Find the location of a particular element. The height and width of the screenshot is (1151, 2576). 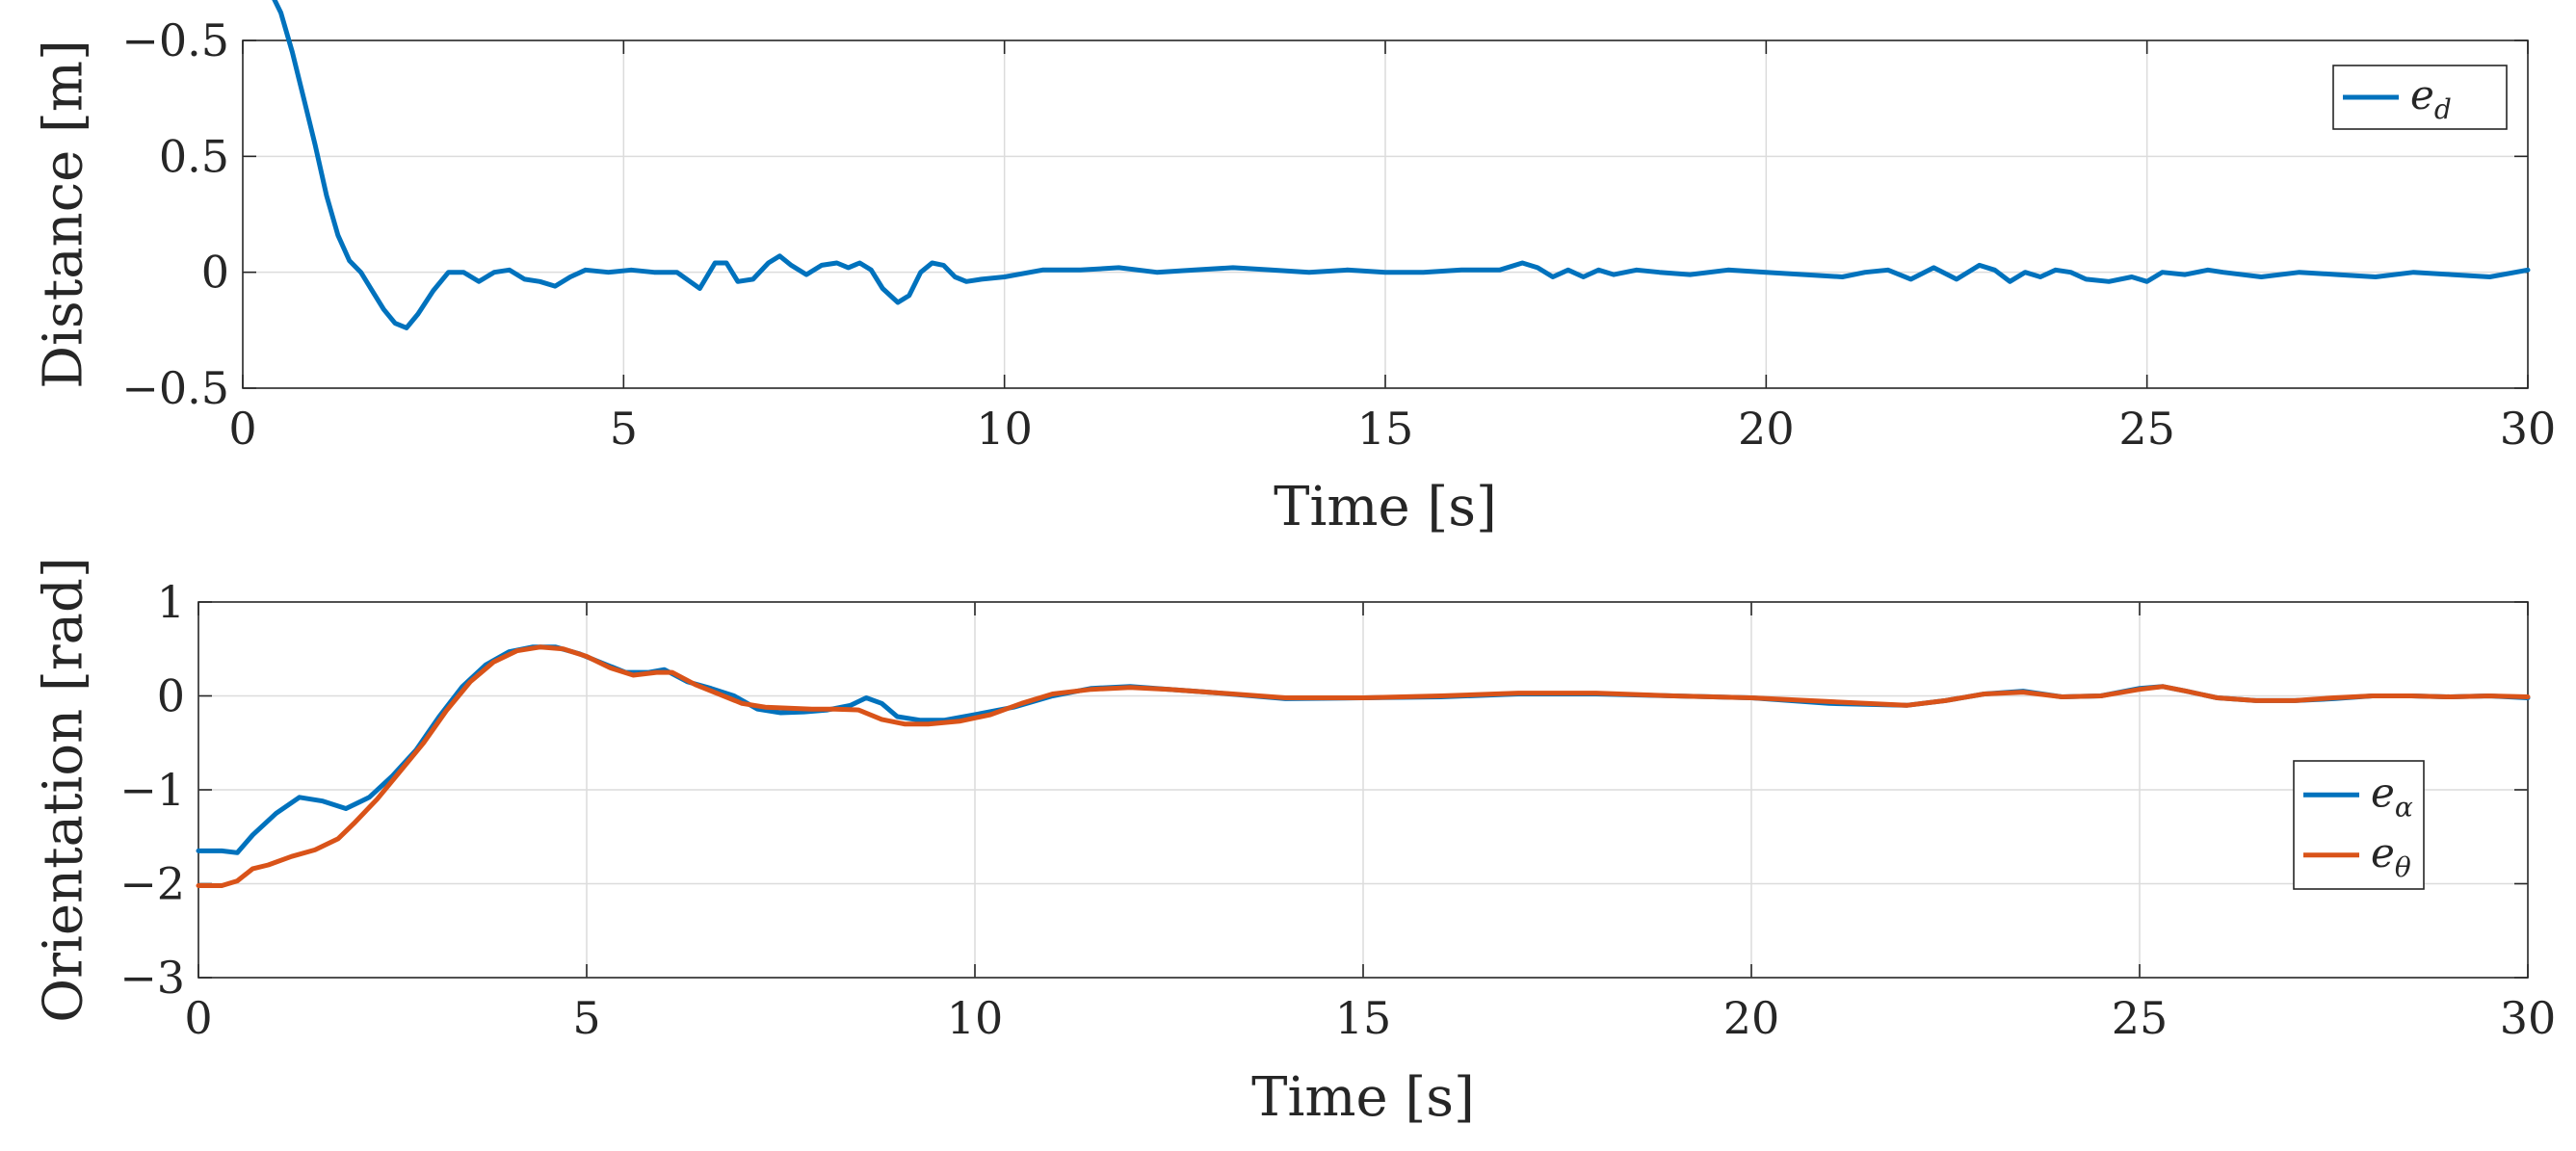

y-tick-label: −1 is located at coordinates (152, 790).